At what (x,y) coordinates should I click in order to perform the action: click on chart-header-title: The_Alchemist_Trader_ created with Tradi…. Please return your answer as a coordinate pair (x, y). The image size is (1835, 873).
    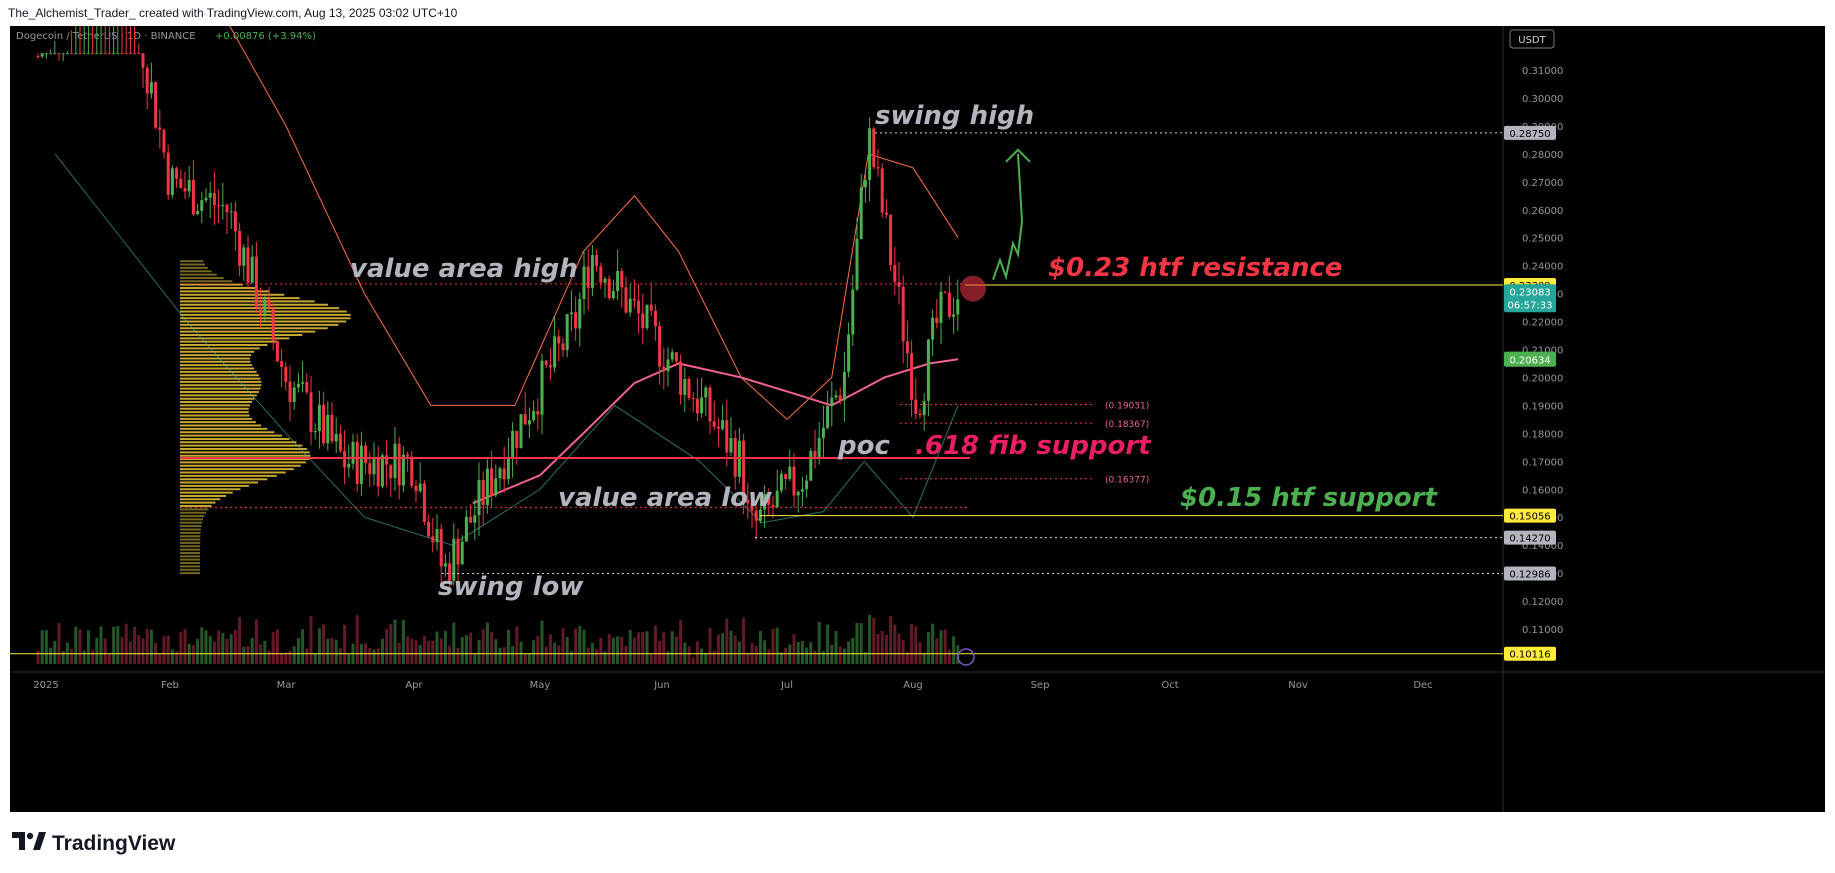
    Looking at the image, I should click on (917, 13).